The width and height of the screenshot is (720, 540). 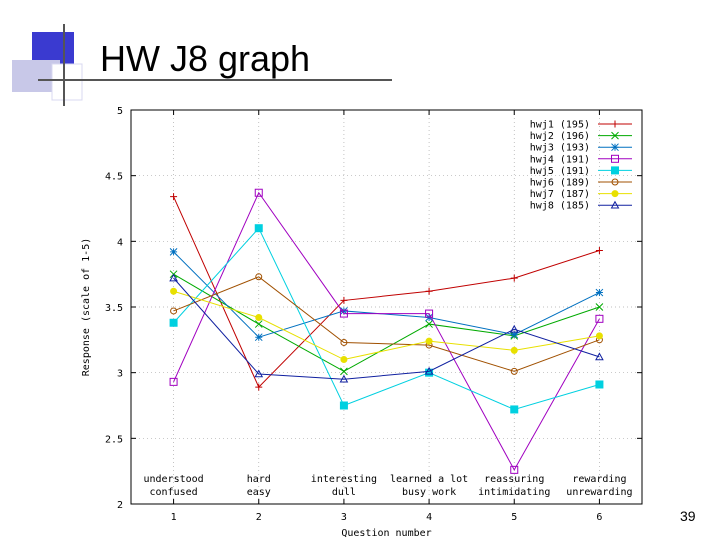 I want to click on y-tick-label: 4.5, so click(x=114, y=177).